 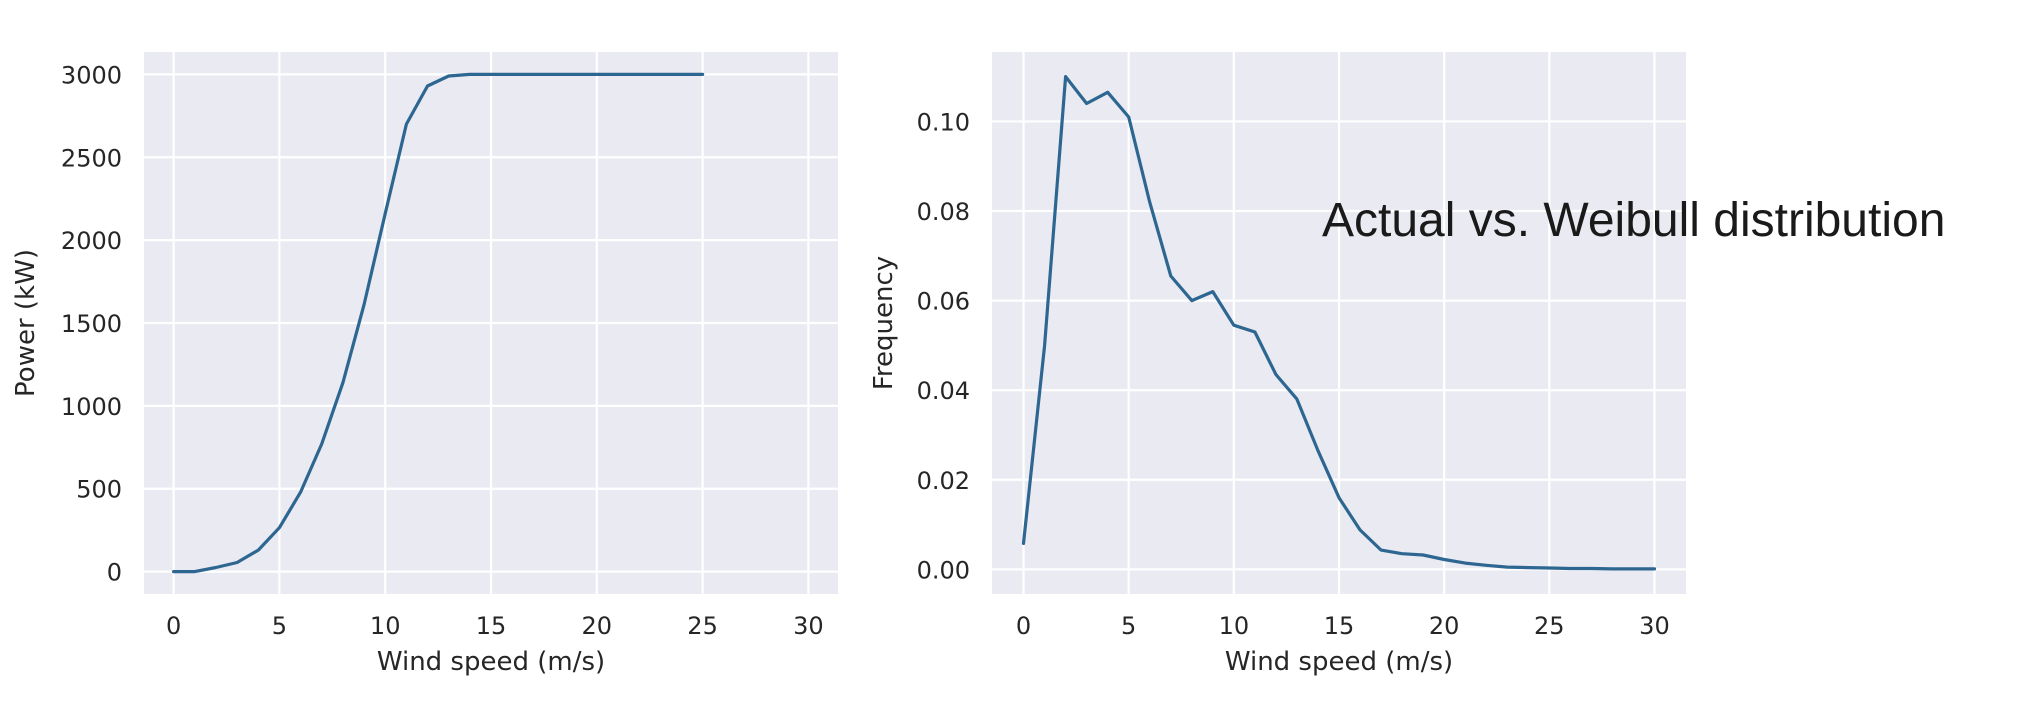 What do you see at coordinates (91, 158) in the screenshot?
I see `y-tick-label: 2500` at bounding box center [91, 158].